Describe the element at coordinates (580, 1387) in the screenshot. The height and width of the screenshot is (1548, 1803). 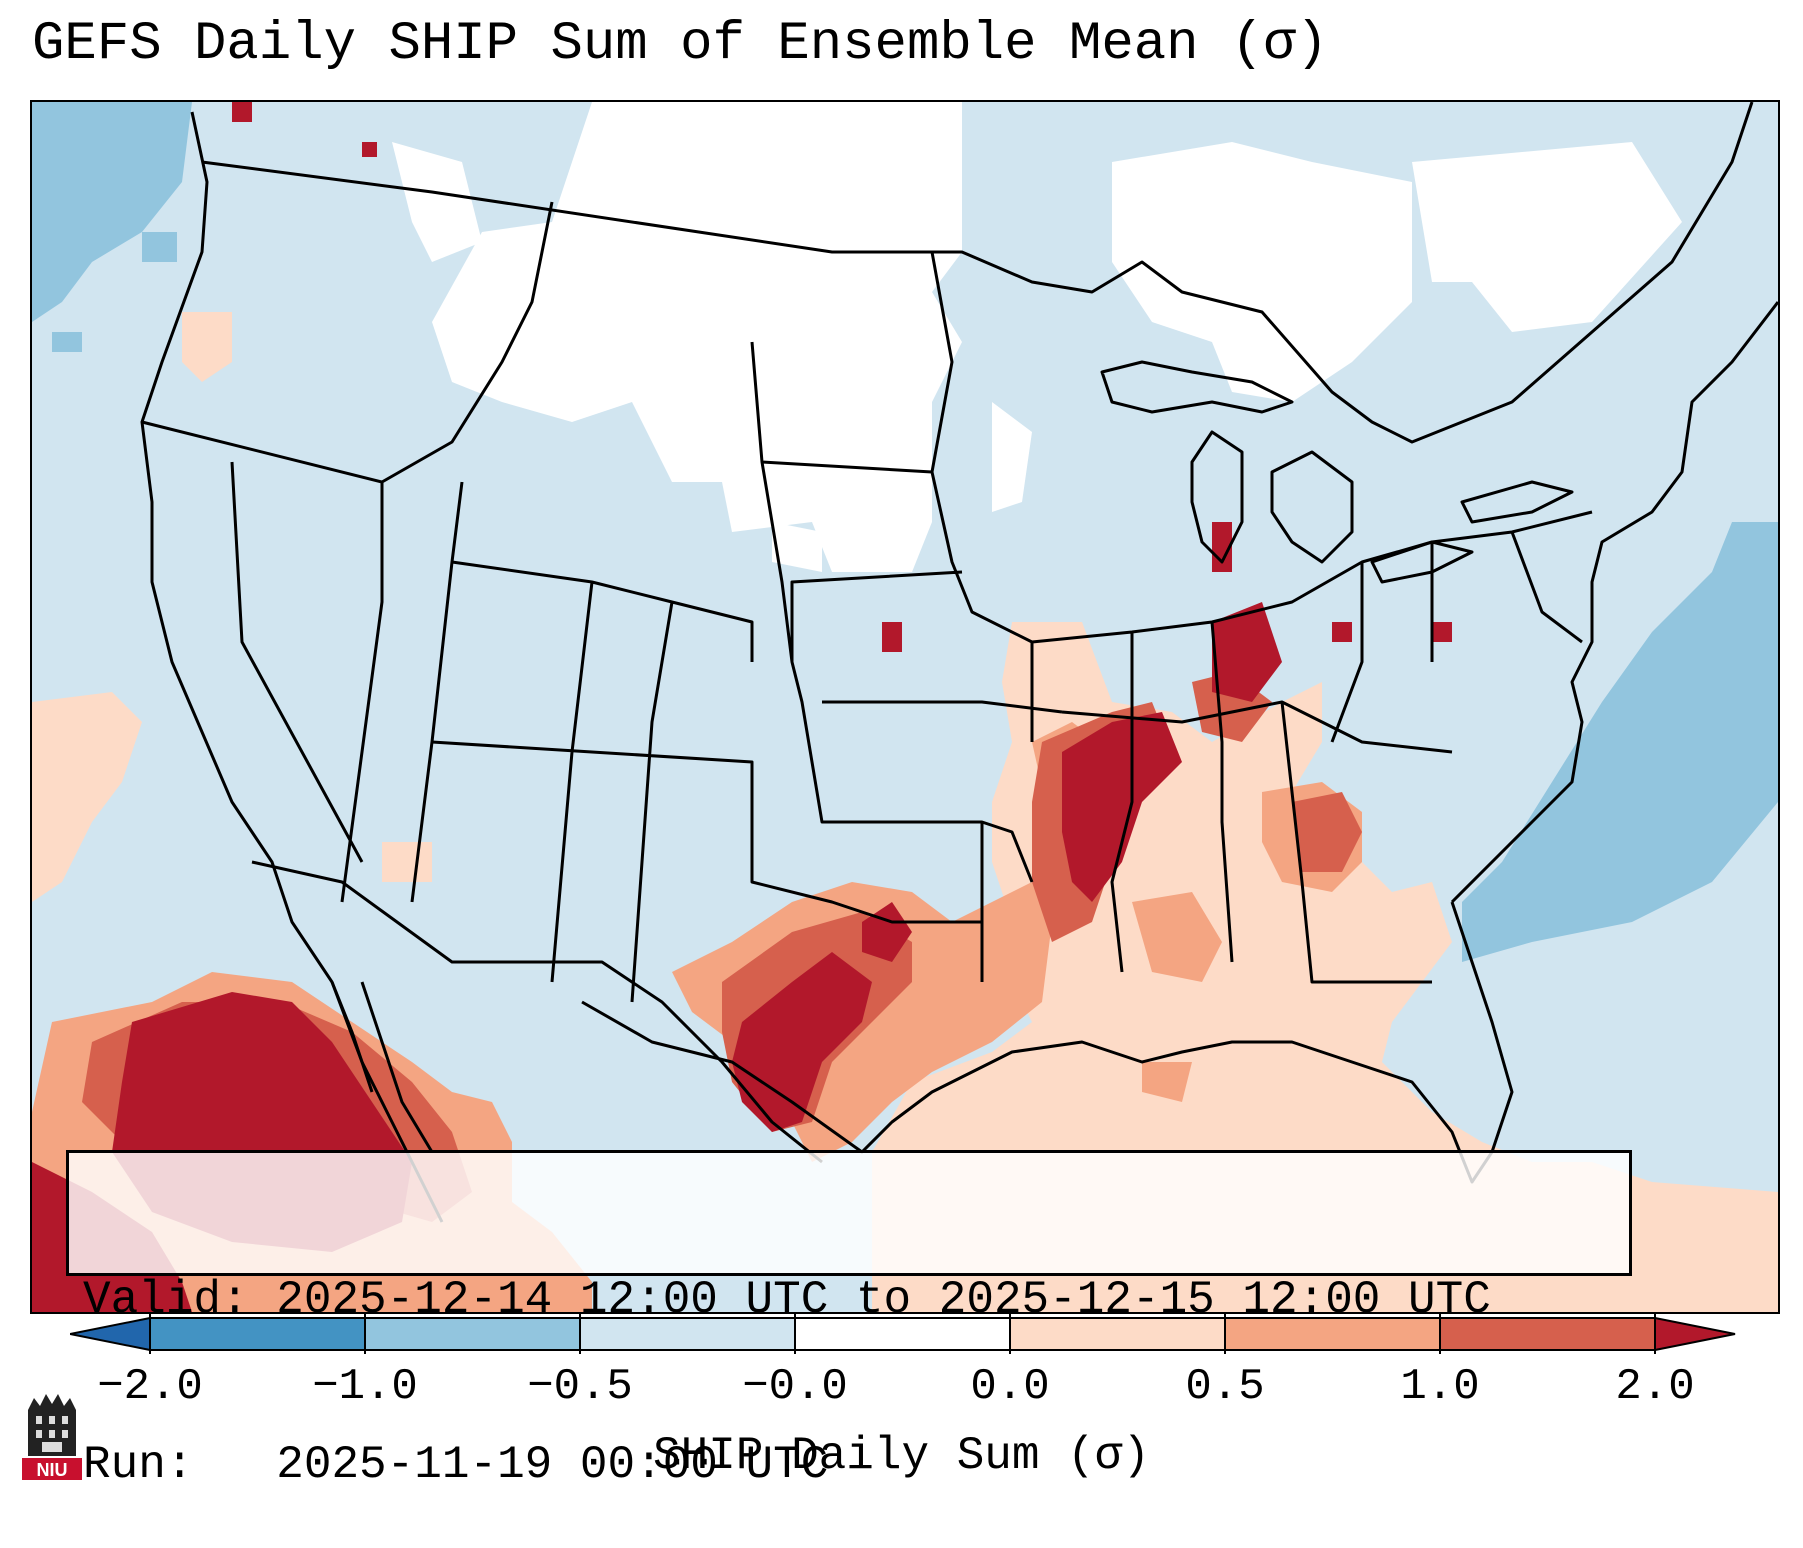
I see `colorbar-tick-label: −0.5` at that location.